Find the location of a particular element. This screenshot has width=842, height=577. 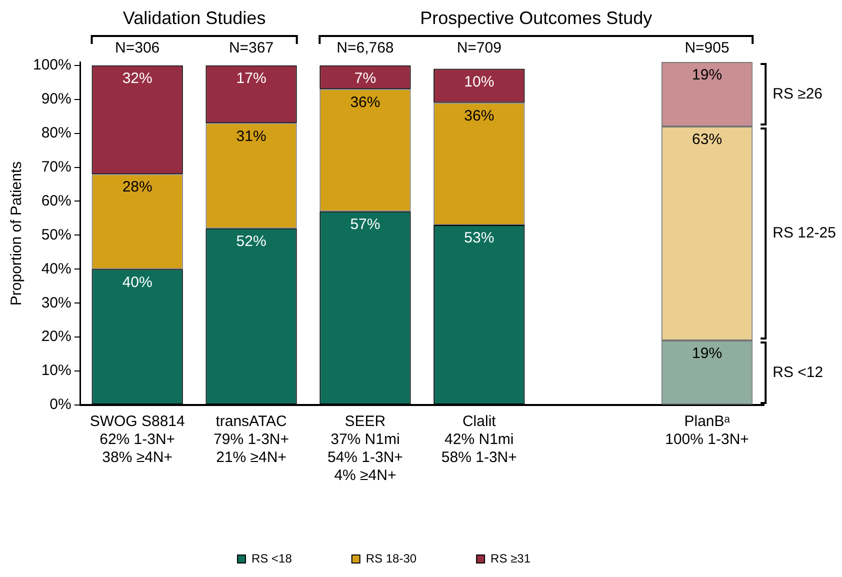

y-tick-label: 90% is located at coordinates (56, 99).